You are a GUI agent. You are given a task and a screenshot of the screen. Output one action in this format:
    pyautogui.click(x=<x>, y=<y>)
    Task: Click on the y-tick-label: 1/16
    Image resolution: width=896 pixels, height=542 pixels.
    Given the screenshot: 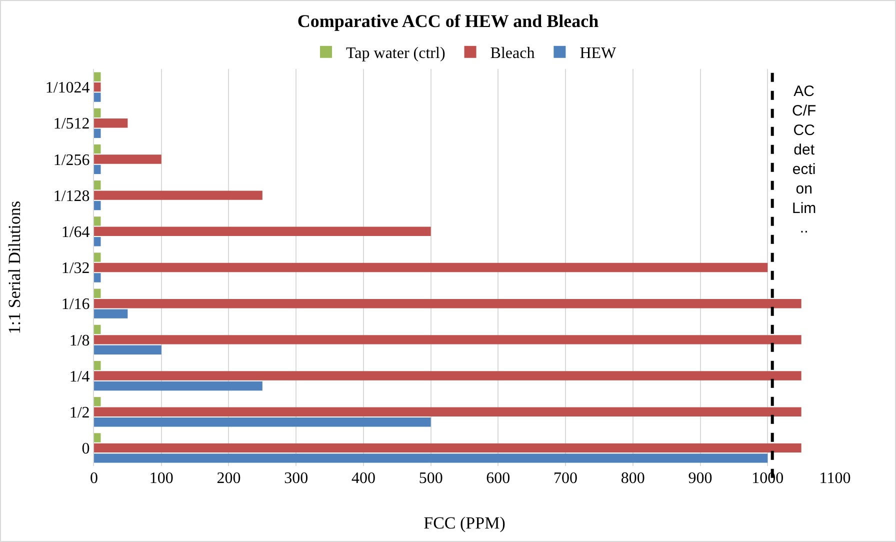 What is the action you would take?
    pyautogui.click(x=75, y=305)
    